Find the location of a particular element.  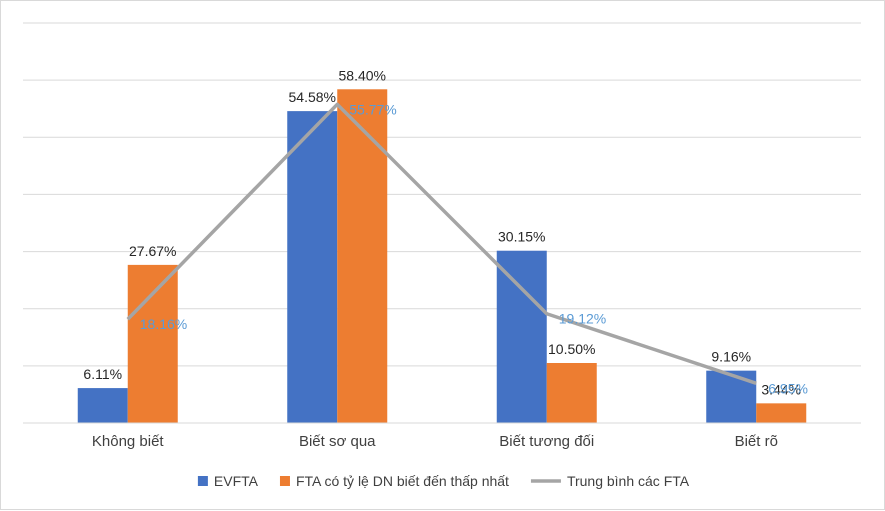

data-label-fta-lowest-0: 27.67% is located at coordinates (152, 251).